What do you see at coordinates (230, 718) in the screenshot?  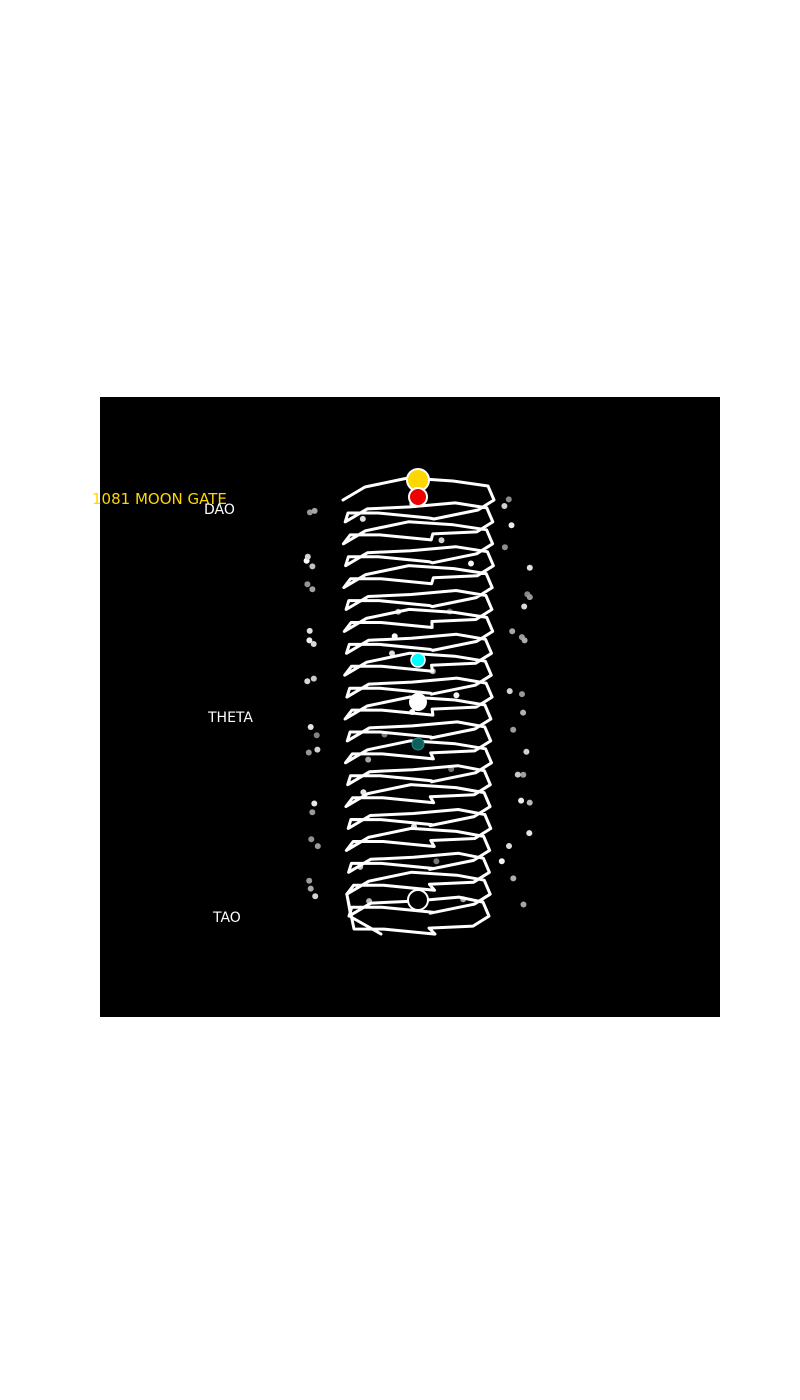 I see `label-theta: THETA` at bounding box center [230, 718].